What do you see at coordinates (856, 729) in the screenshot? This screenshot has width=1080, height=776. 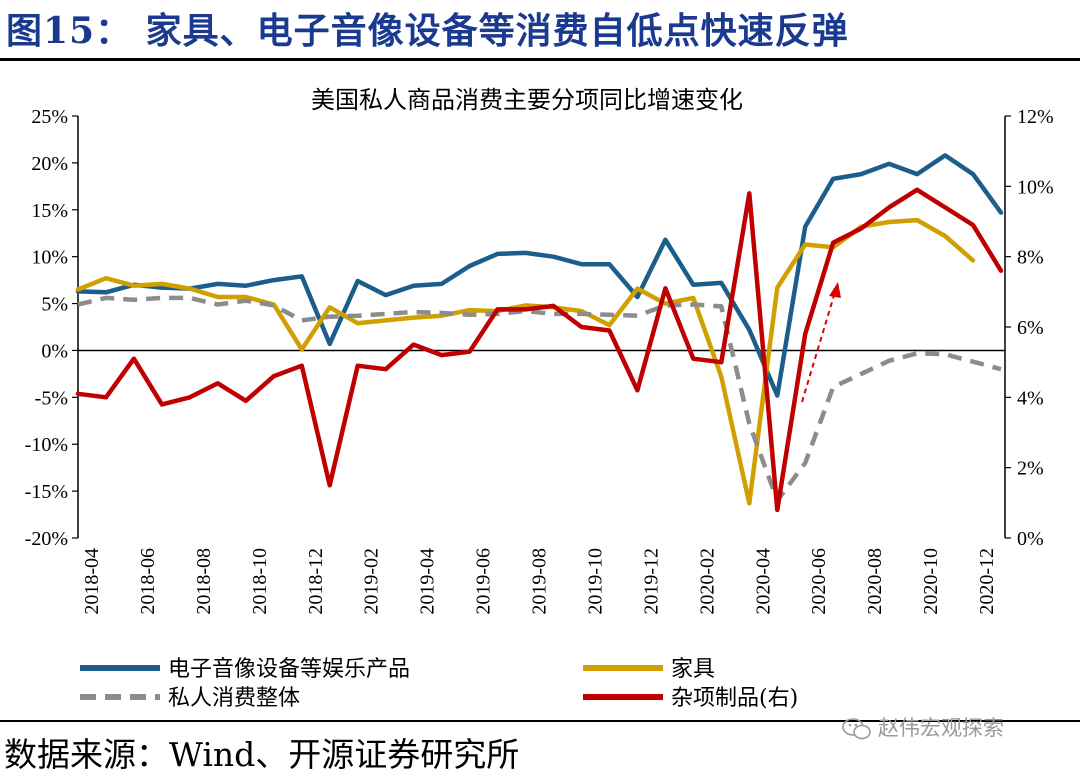 I see `wechat-icon` at bounding box center [856, 729].